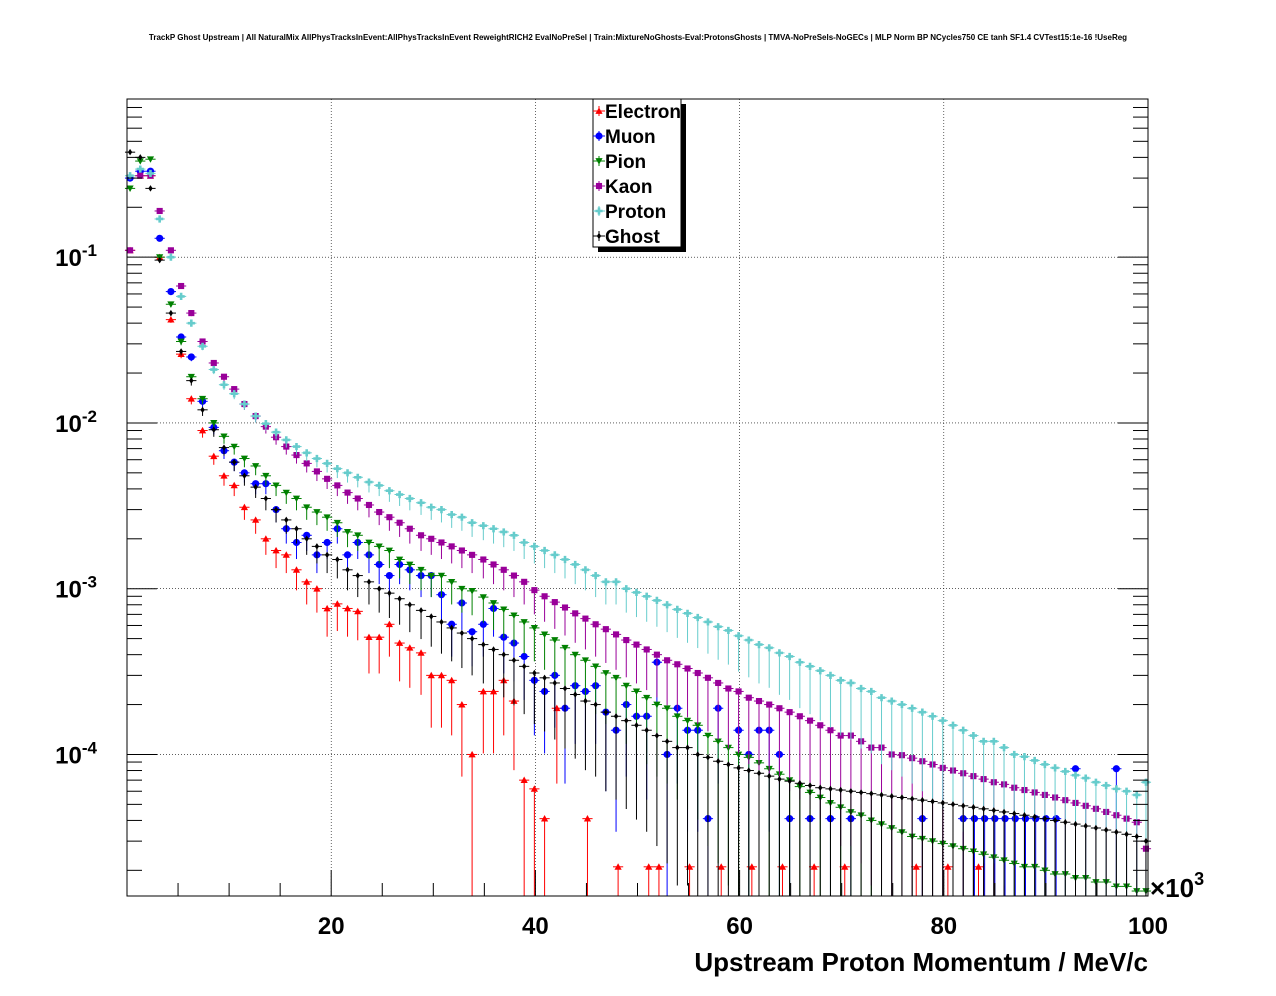  What do you see at coordinates (1015, 819) in the screenshot?
I see `muon-marker` at bounding box center [1015, 819].